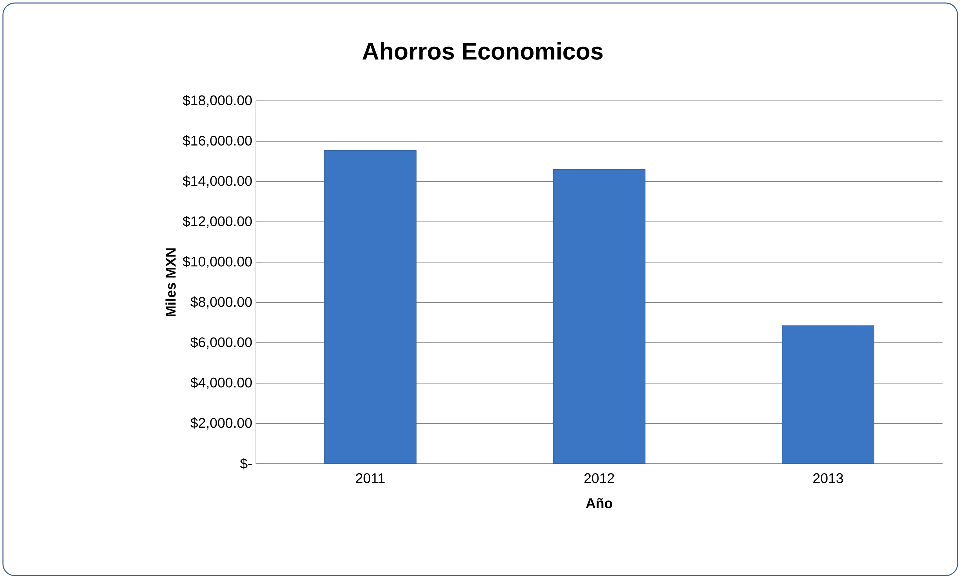  Describe the element at coordinates (370, 478) in the screenshot. I see `x-tick-label: 2011` at that location.